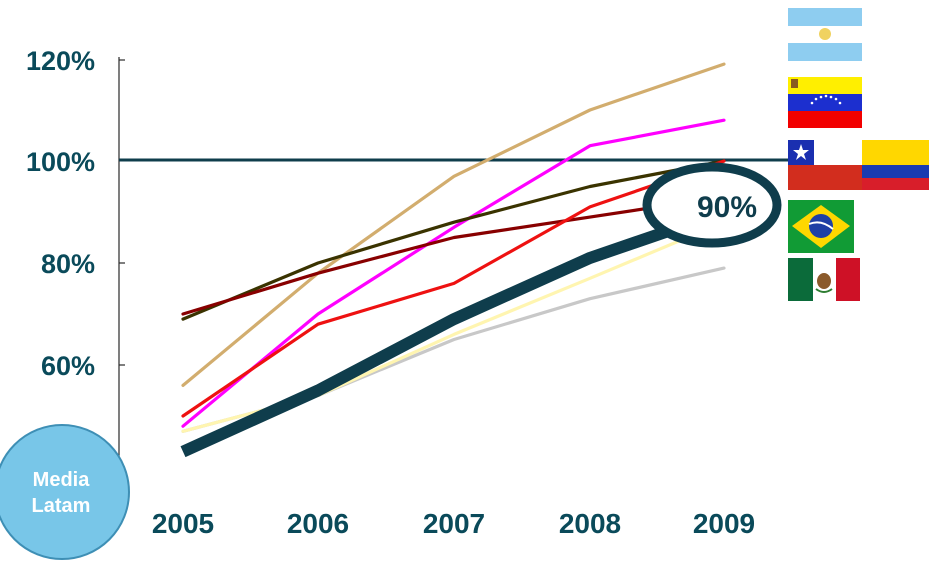 The image size is (929, 568). What do you see at coordinates (590, 523) in the screenshot?
I see `x-tick-label: 2008` at bounding box center [590, 523].